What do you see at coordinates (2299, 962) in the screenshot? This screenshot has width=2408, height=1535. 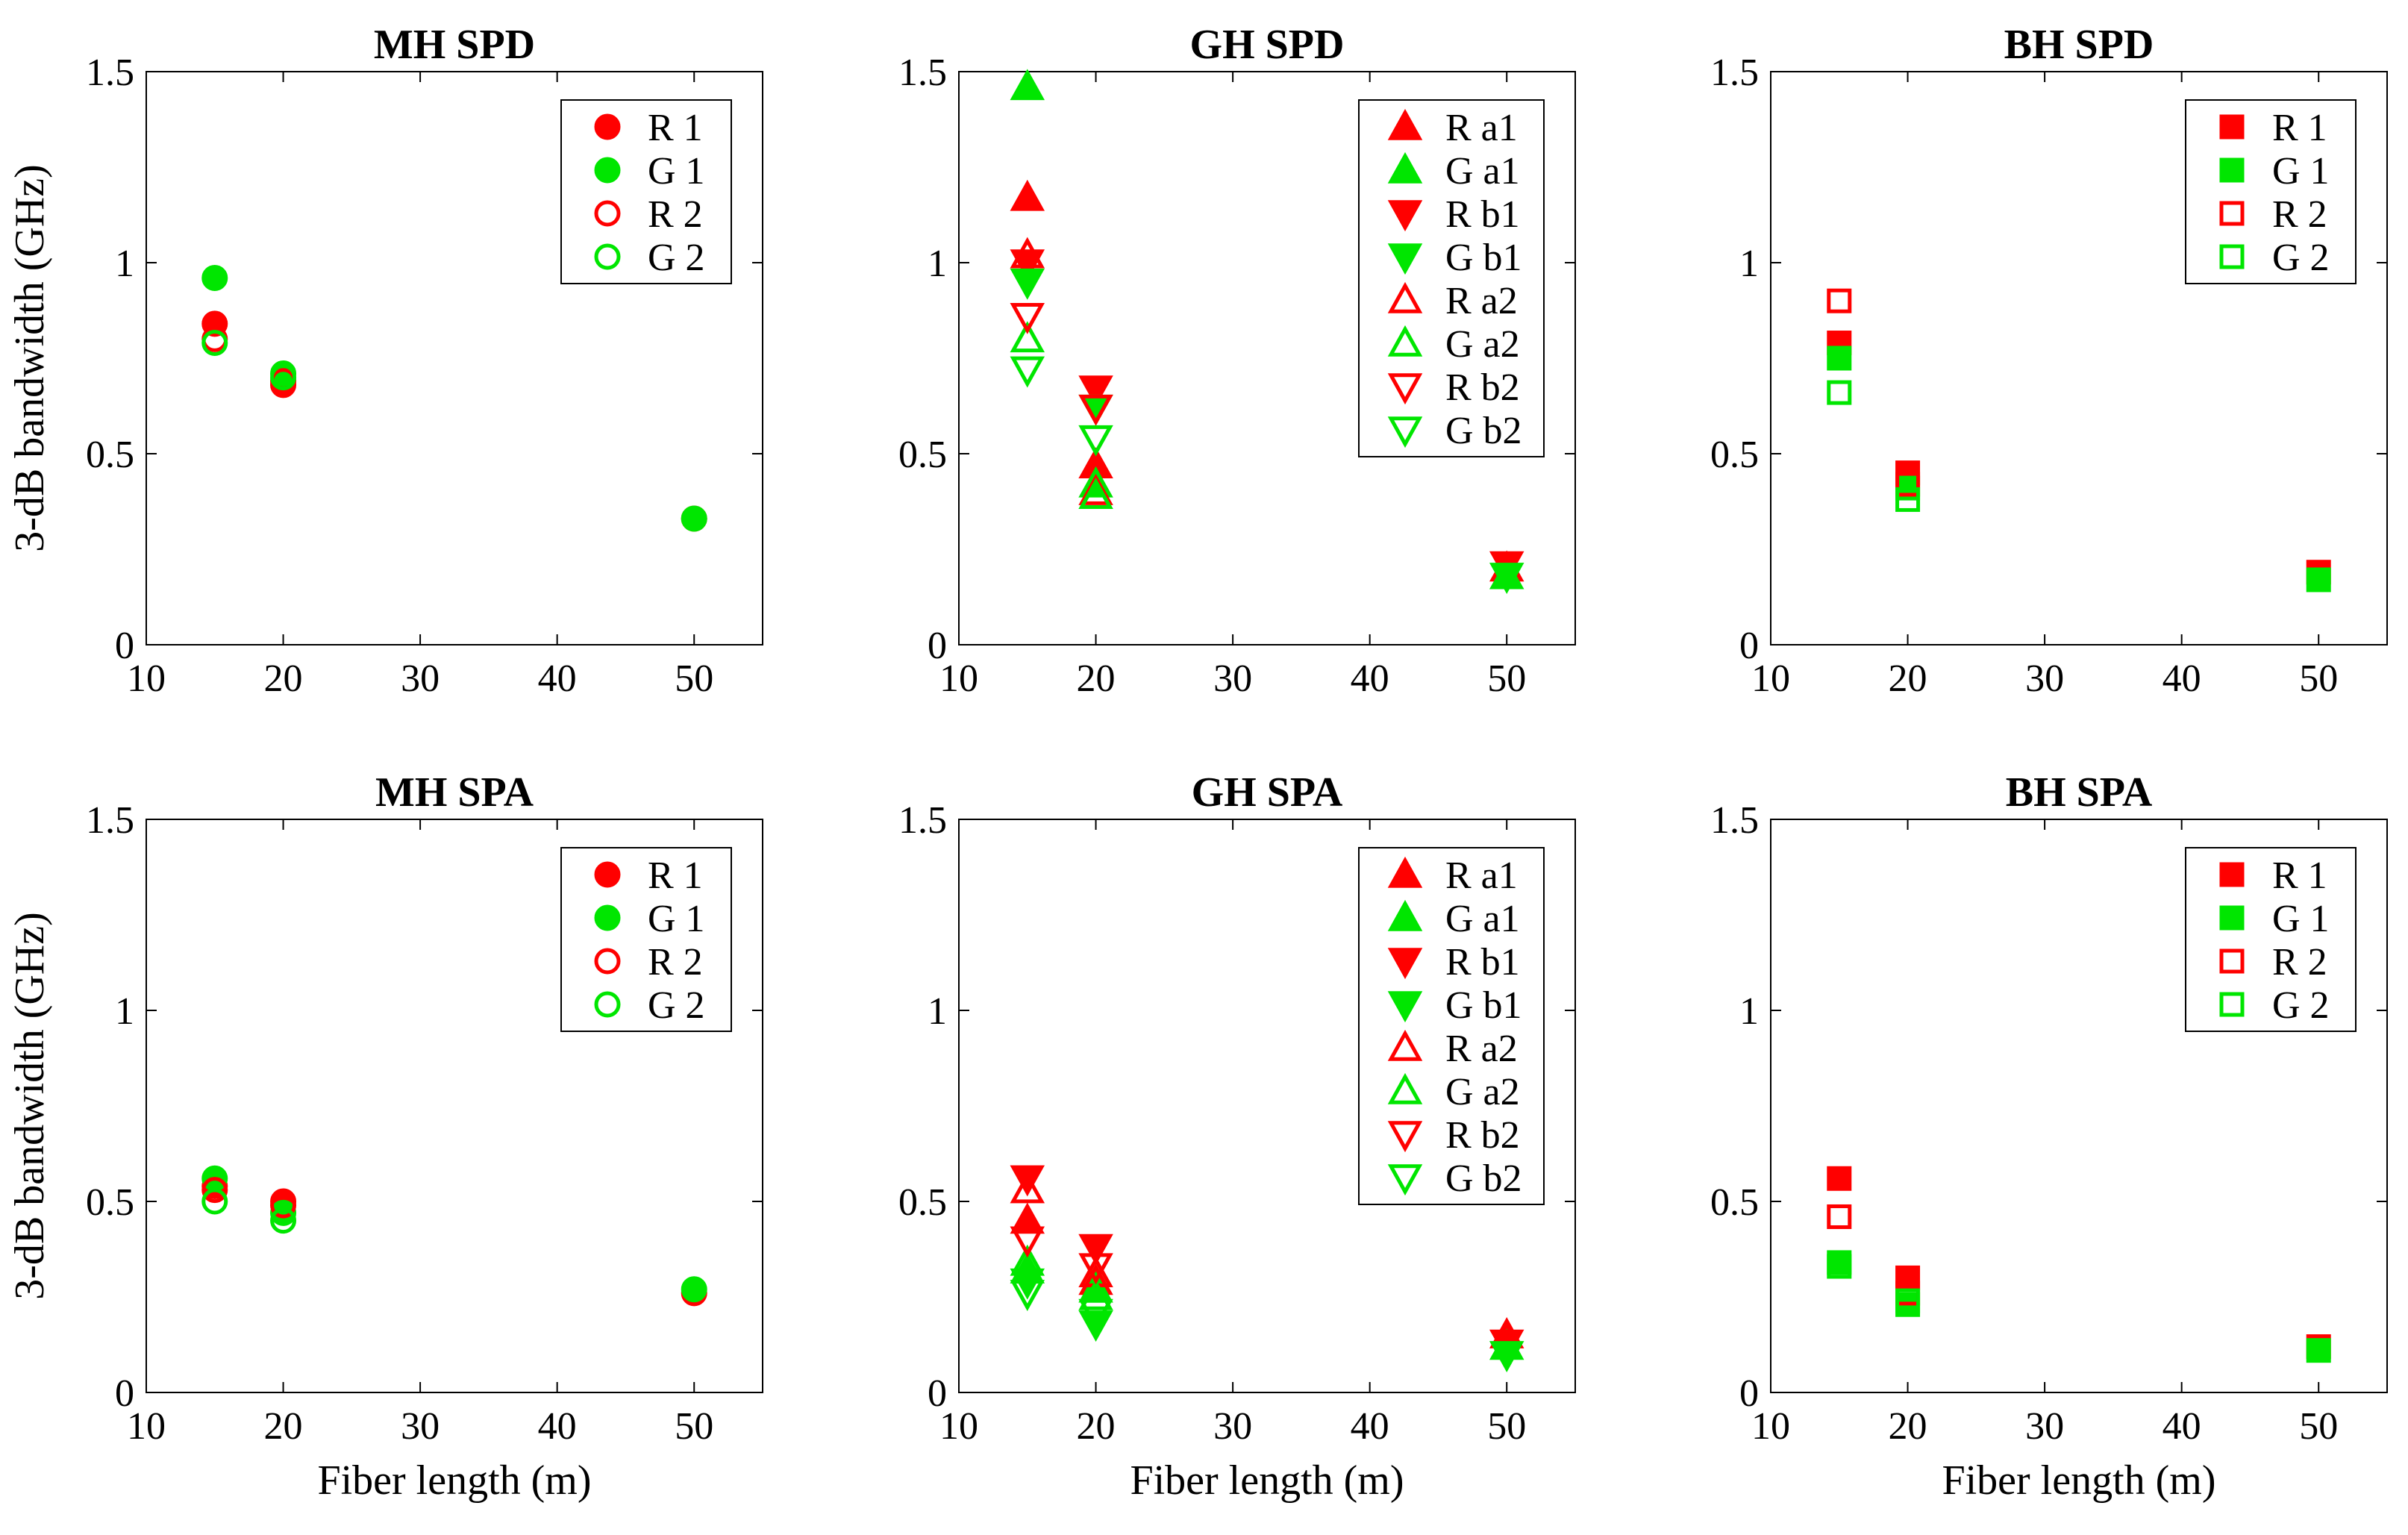 I see `legend-label: R 2` at bounding box center [2299, 962].